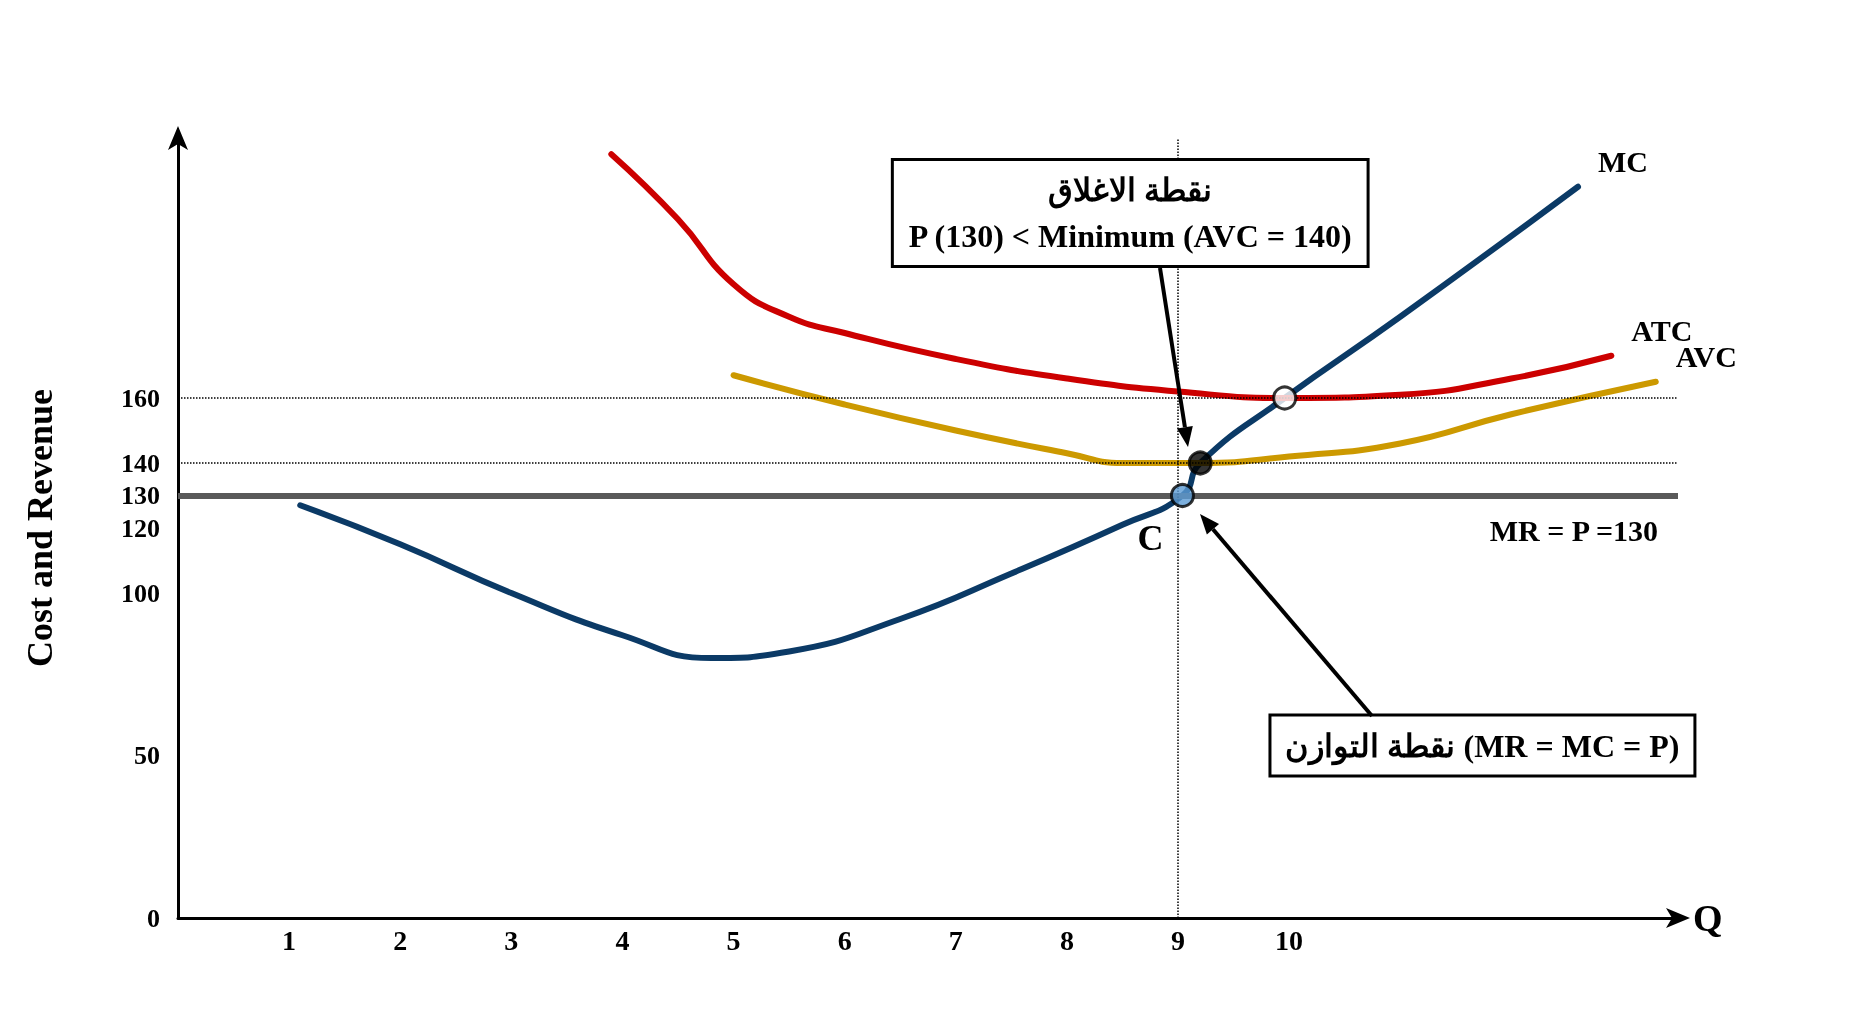 The image size is (1851, 1014). Describe the element at coordinates (1289, 940) in the screenshot. I see `x-tick-label: 10` at that location.